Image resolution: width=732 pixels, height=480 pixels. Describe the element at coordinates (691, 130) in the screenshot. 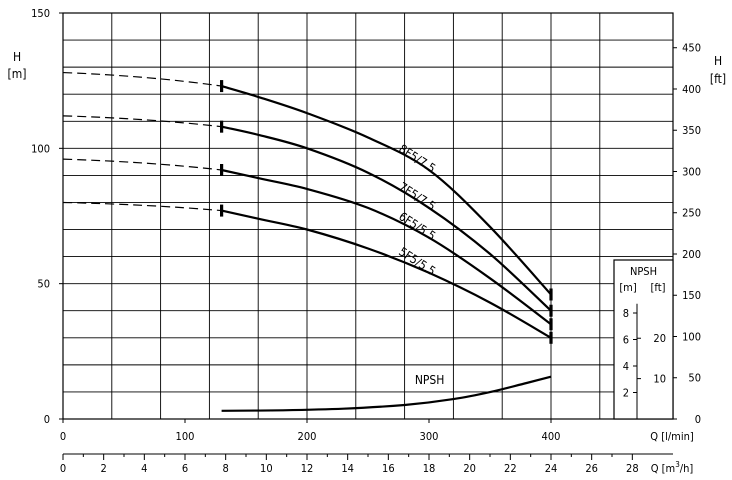

I see `y-tick-label-ft: 350` at that location.